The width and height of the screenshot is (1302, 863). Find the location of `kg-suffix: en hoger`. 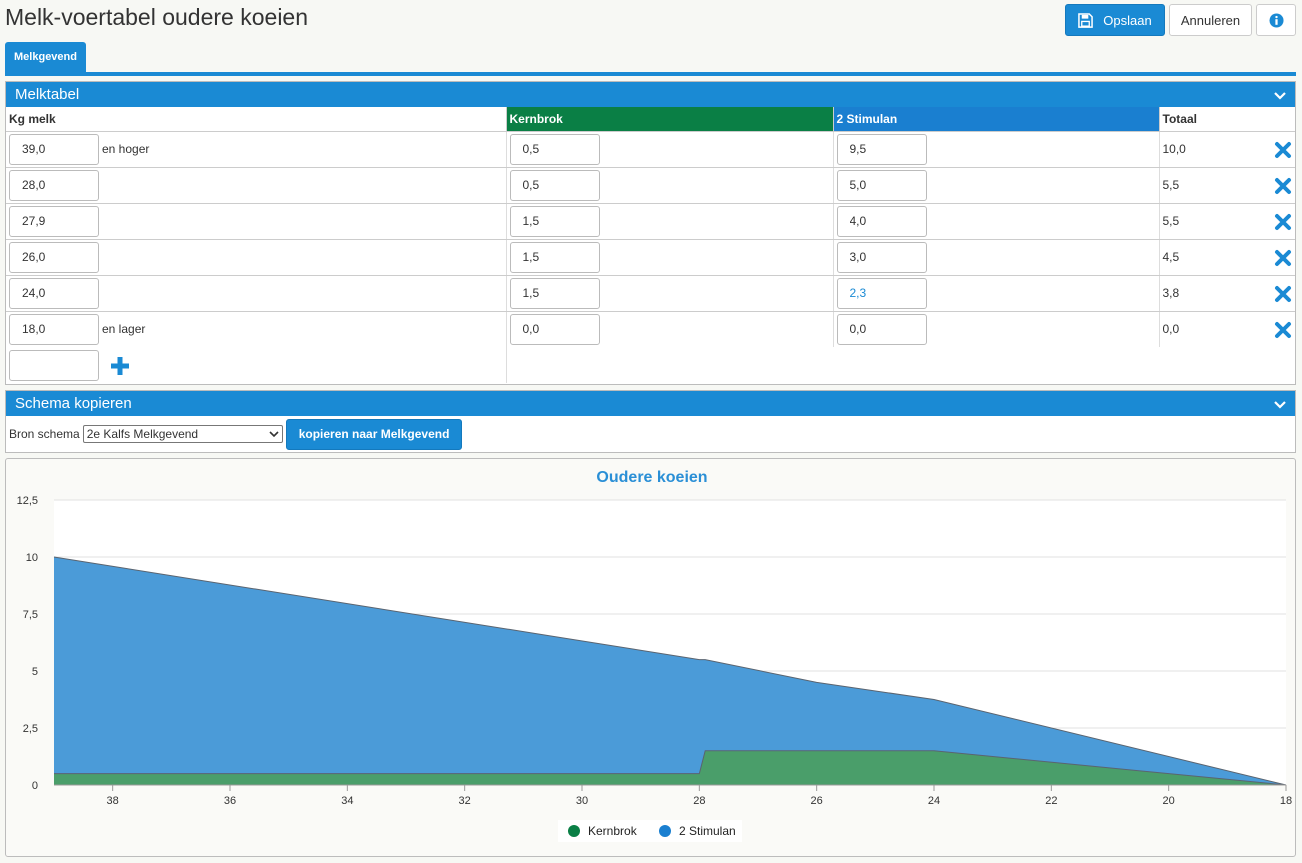

kg-suffix: en hoger is located at coordinates (126, 149).